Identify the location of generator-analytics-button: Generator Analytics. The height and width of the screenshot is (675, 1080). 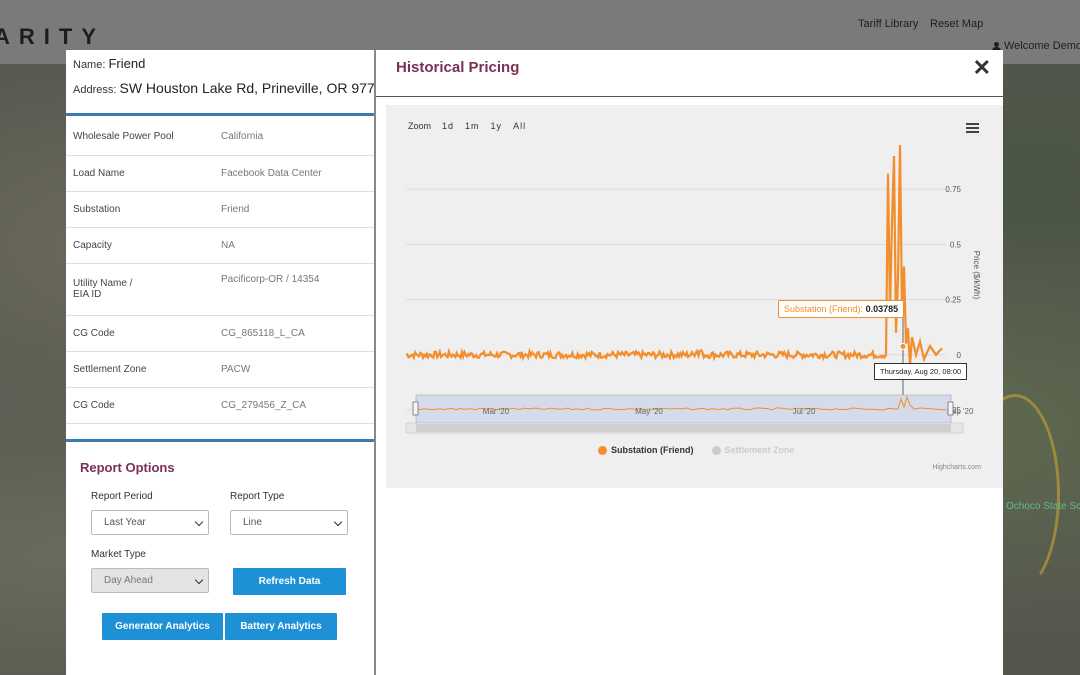
(162, 626).